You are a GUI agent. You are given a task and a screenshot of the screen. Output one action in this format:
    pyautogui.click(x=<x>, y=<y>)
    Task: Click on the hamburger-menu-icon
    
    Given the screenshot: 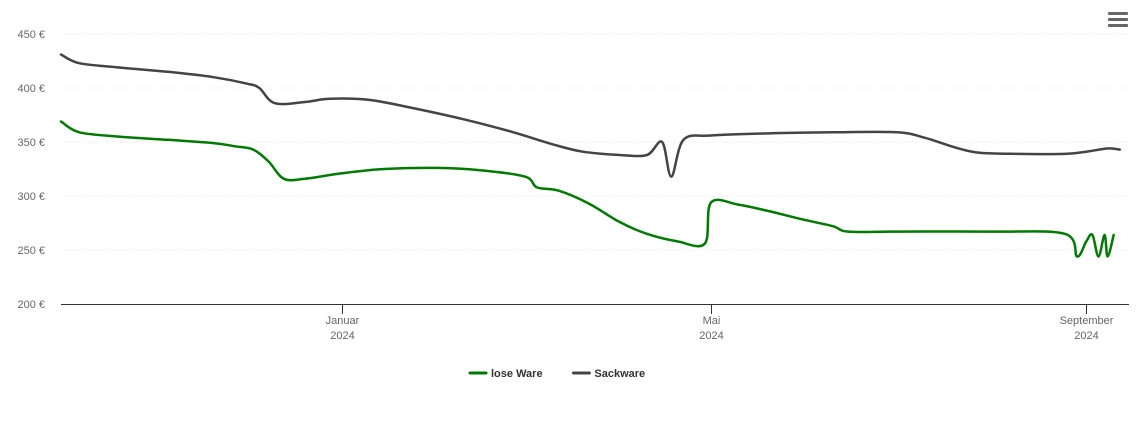 What is the action you would take?
    pyautogui.click(x=1118, y=22)
    